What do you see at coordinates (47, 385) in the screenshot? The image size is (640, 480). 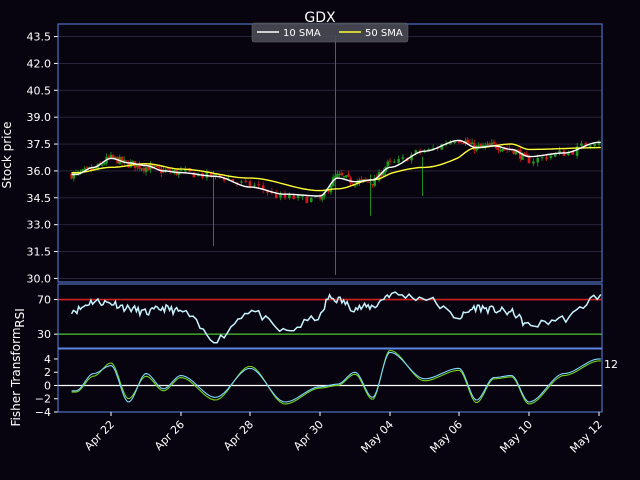 I see `fisher-tick-label: 0` at bounding box center [47, 385].